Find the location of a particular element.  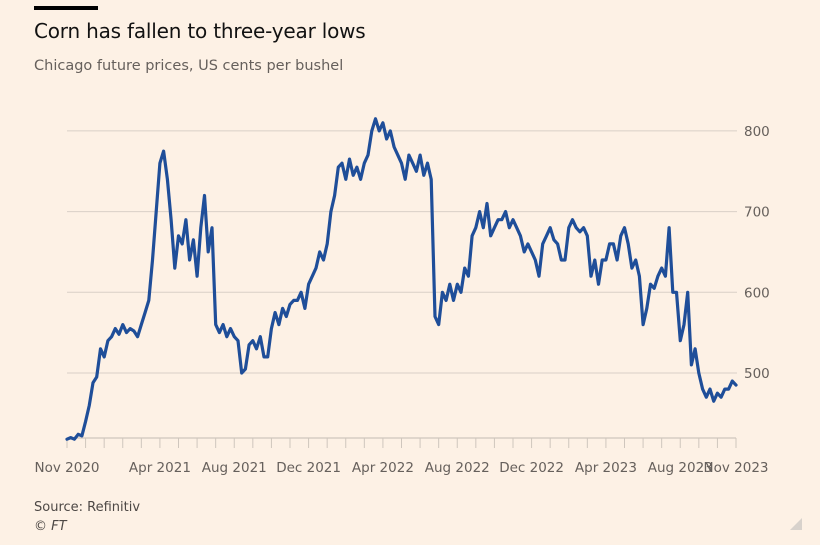

x-axis is located at coordinates (401, 442).